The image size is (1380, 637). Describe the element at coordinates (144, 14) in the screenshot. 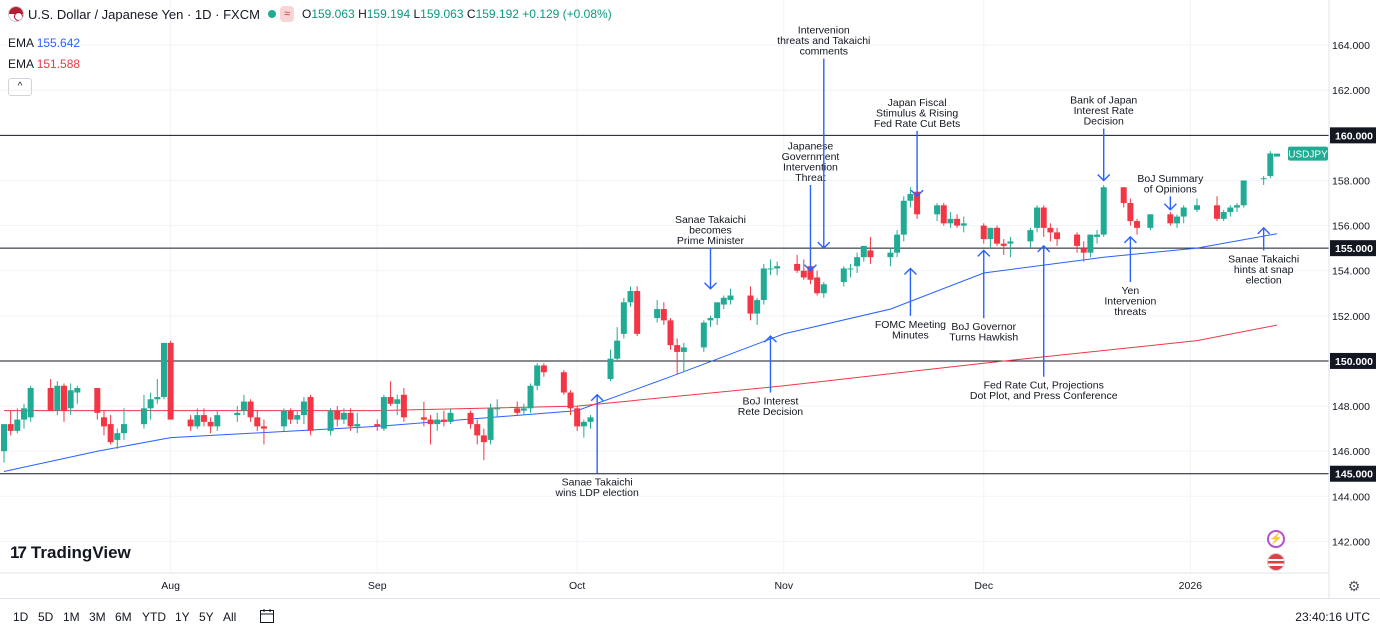

I see `symbol-title: U.S. Dollar / Japanese Yen · 1D · FXCM` at that location.